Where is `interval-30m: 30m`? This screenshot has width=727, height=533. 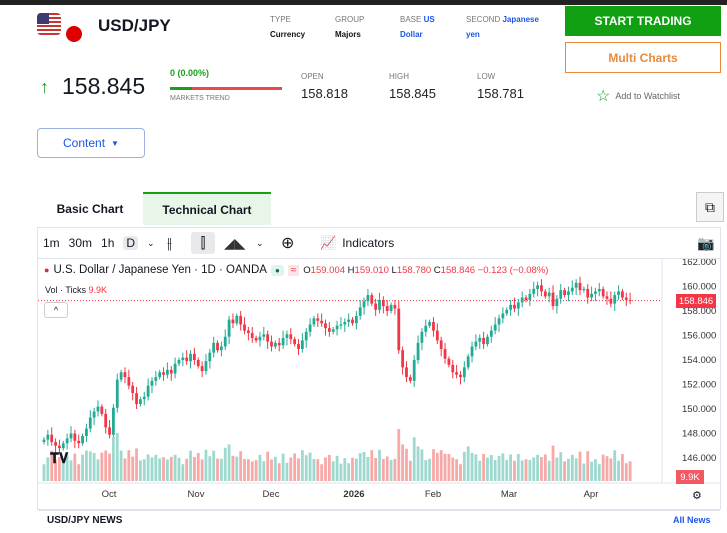
interval-30m: 30m is located at coordinates (80, 243).